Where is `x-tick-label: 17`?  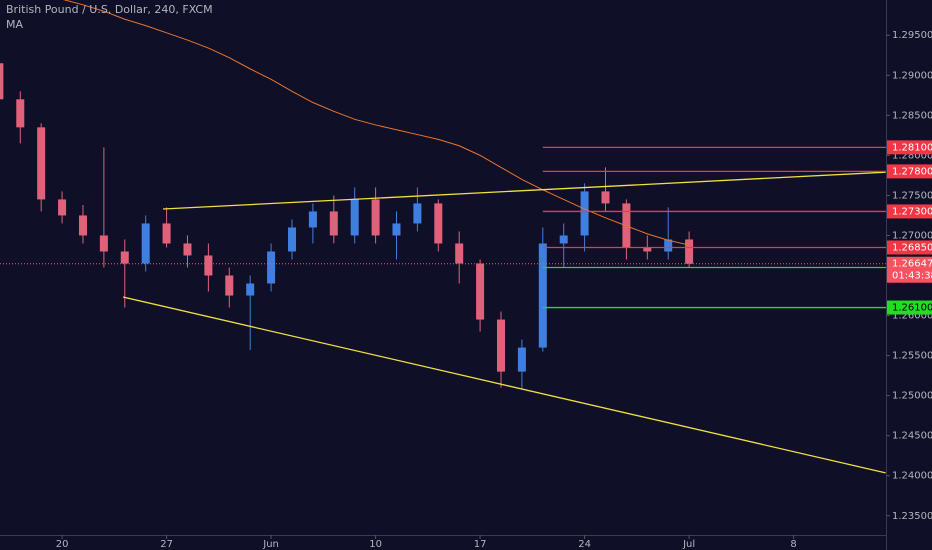
x-tick-label: 17 is located at coordinates (480, 544).